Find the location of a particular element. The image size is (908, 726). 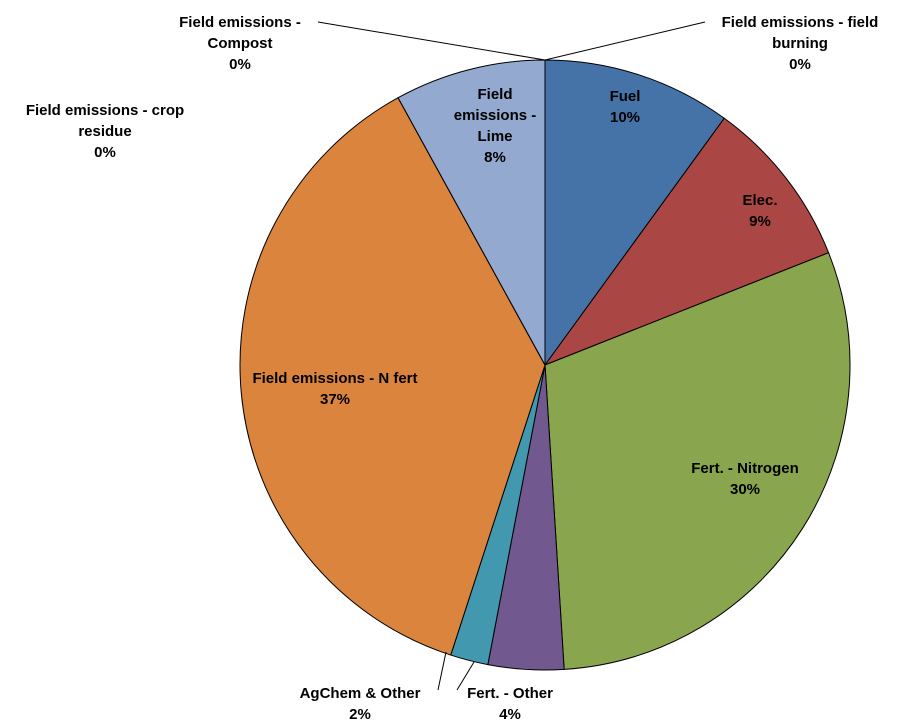

category-label: Field emissions - Compost is located at coordinates (240, 33).